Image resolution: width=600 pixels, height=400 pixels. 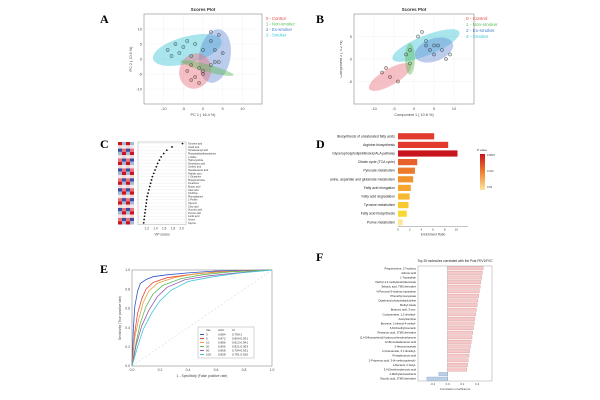 What do you see at coordinates (127, 366) in the screenshot?
I see `y-tick-label: 0.0` at bounding box center [127, 366].